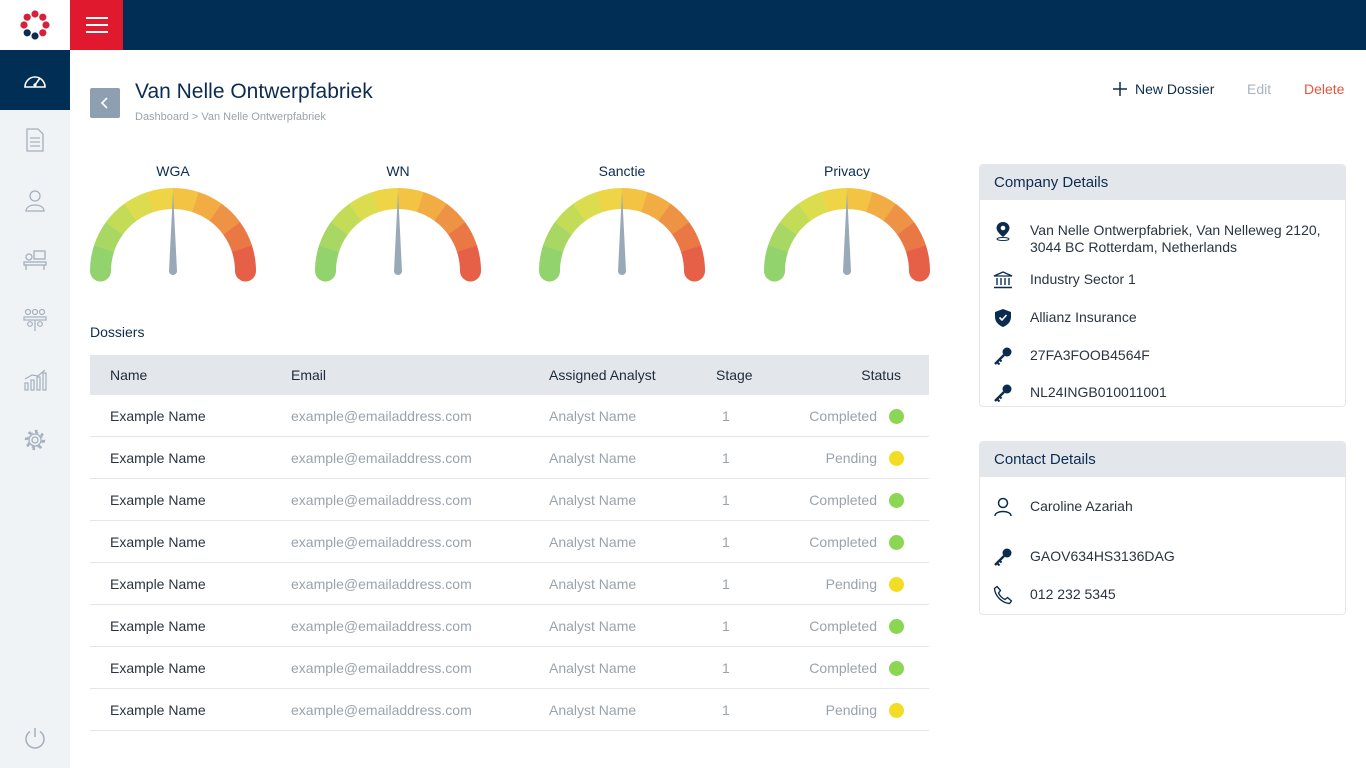  What do you see at coordinates (1133, 247) in the screenshot?
I see `address-line-2: 3044 BC Rotterdam, Netherlands` at bounding box center [1133, 247].